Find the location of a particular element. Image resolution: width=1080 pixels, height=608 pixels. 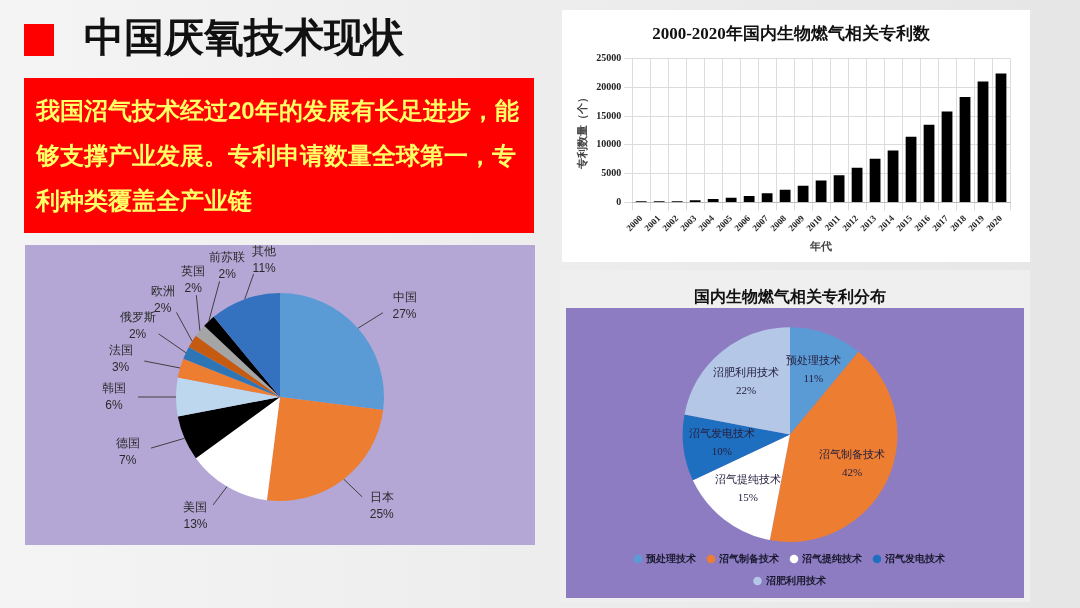

data-label: 13% is located at coordinates (195, 524).